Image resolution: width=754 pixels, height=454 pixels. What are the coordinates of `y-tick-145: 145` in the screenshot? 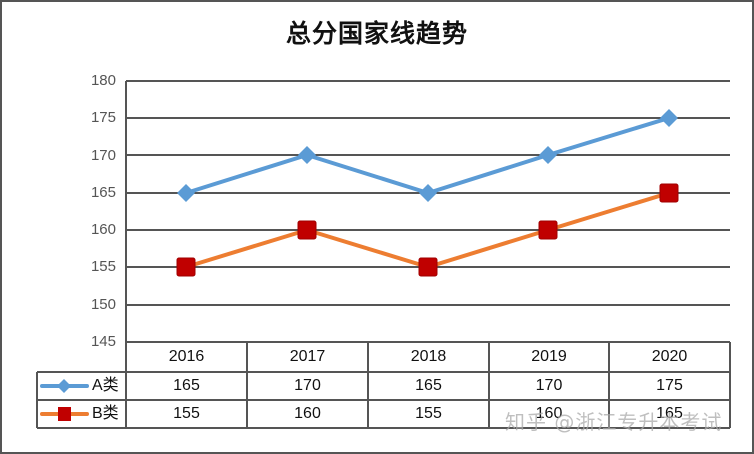 It's located at (103, 341).